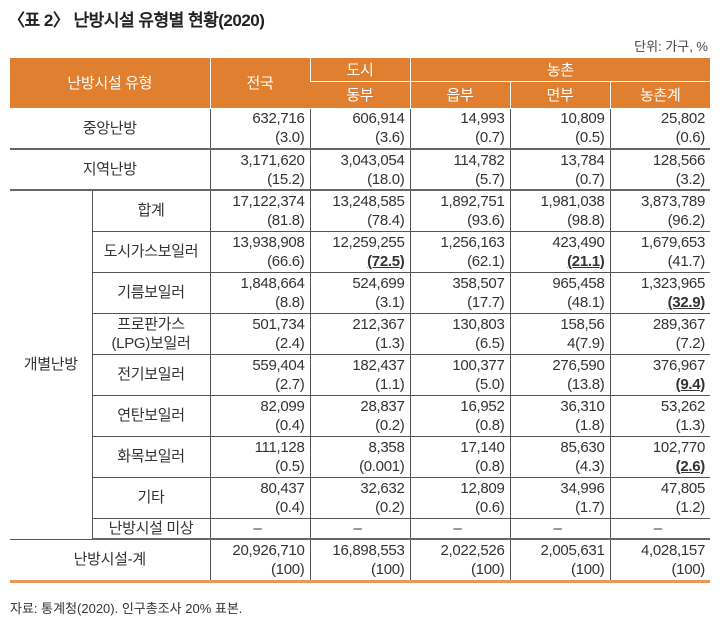  Describe the element at coordinates (382, 466) in the screenshot. I see `percent: (0.001)` at that location.